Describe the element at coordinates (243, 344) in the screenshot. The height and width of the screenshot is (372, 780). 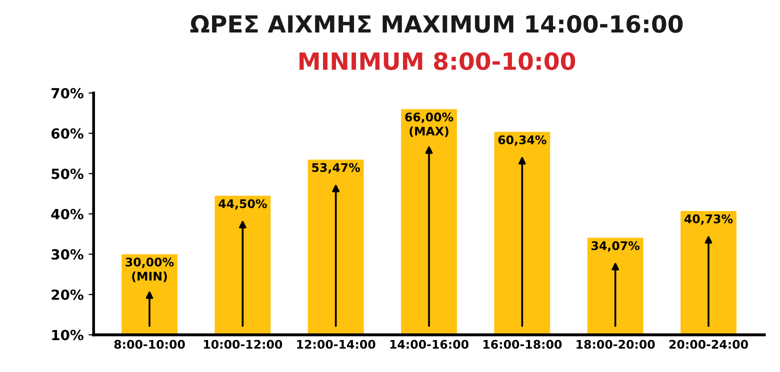
I see `x-tick-label: 10:00-12:00` at that location.